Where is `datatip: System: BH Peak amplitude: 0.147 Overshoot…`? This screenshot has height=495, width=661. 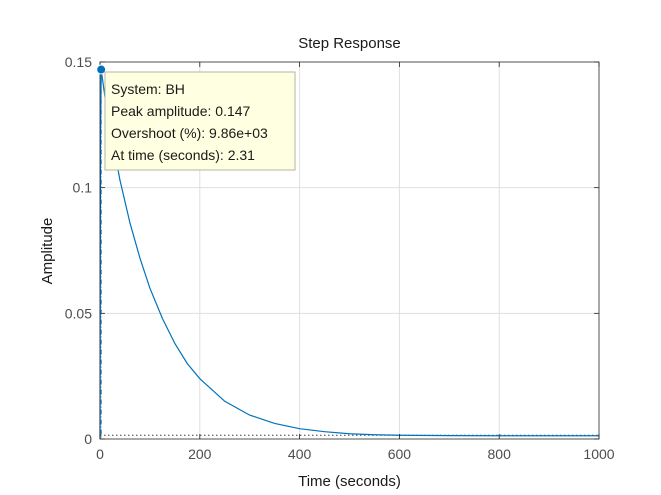 datatip: System: BH Peak amplitude: 0.147 Overshoot… is located at coordinates (200, 121).